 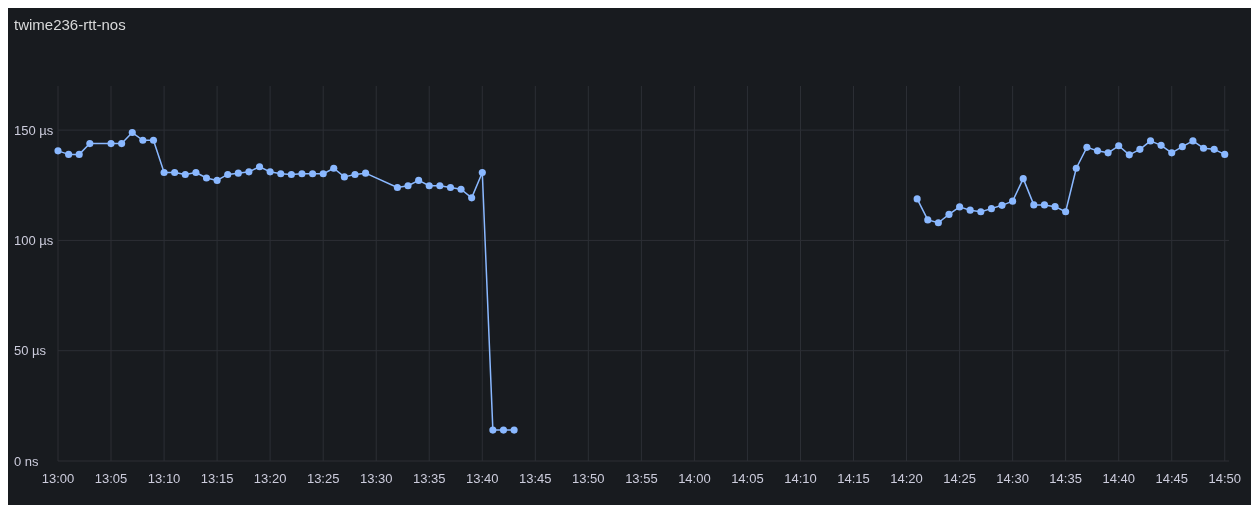 What do you see at coordinates (1225, 478) in the screenshot?
I see `x-tick-label: 14:50` at bounding box center [1225, 478].